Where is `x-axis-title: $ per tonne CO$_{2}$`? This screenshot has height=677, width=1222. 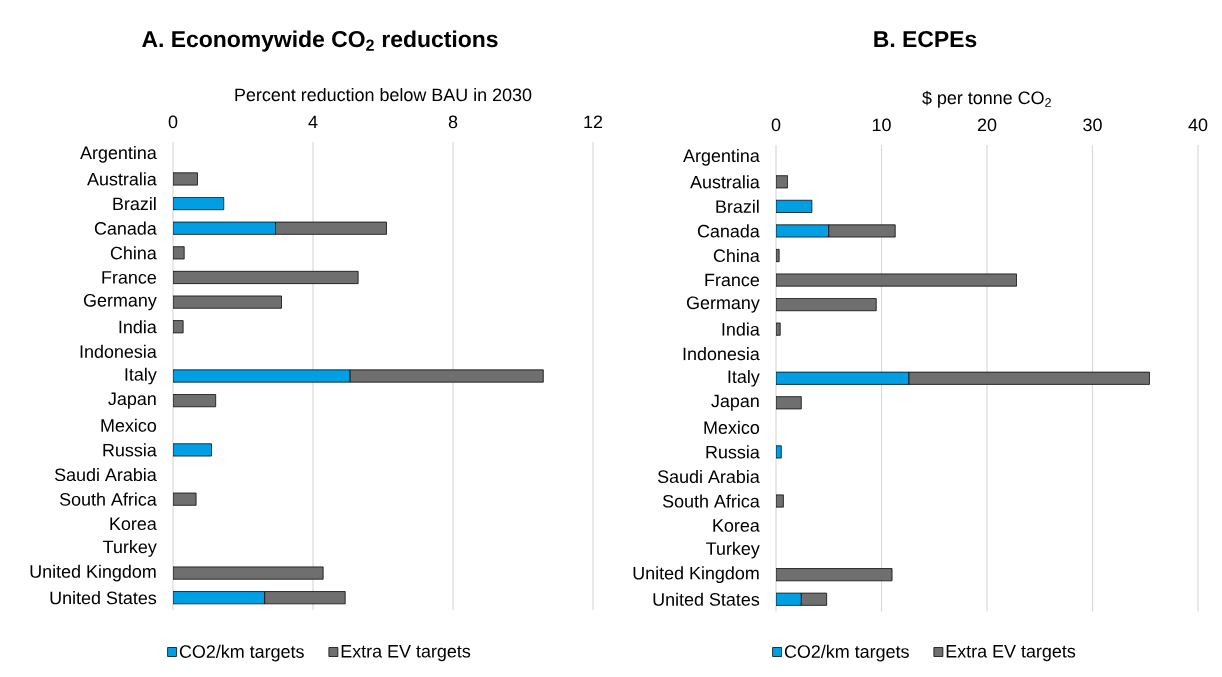
x-axis-title: $ per tonne CO$_{2}$ is located at coordinates (986, 99).